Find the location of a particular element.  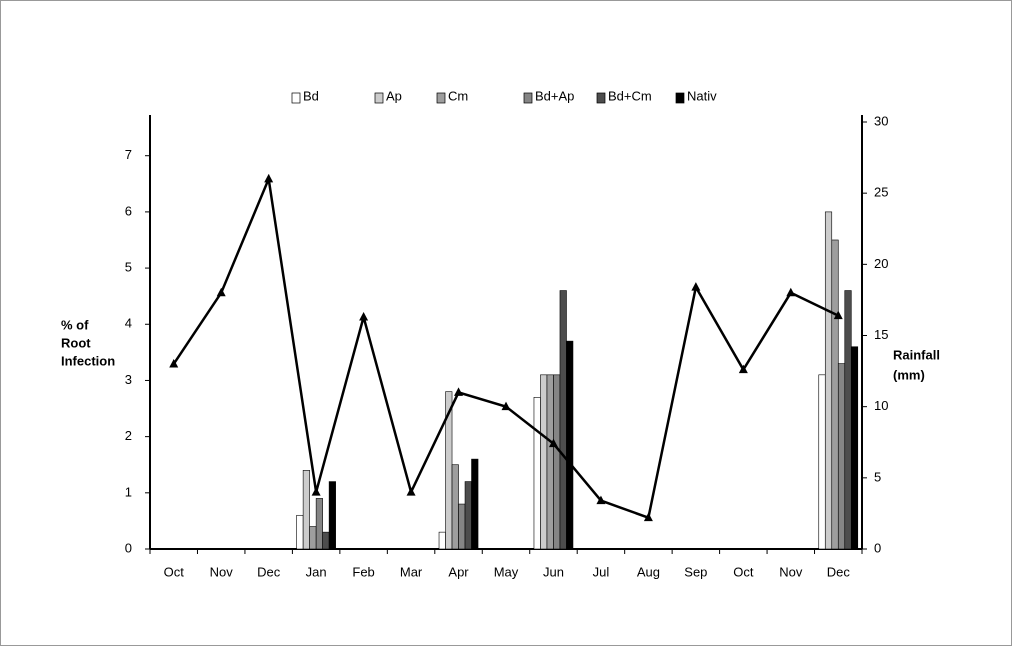

y-label-line: % of is located at coordinates (75, 324).